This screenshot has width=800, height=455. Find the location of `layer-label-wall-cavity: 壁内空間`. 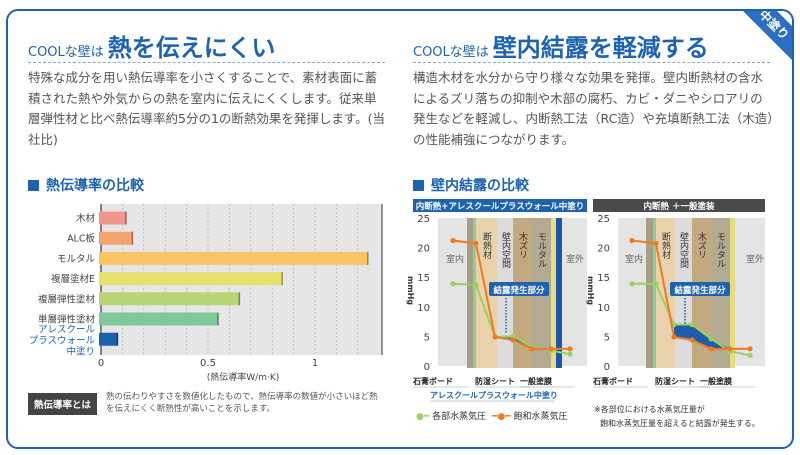

layer-label-wall-cavity: 壁内空間 is located at coordinates (505, 250).